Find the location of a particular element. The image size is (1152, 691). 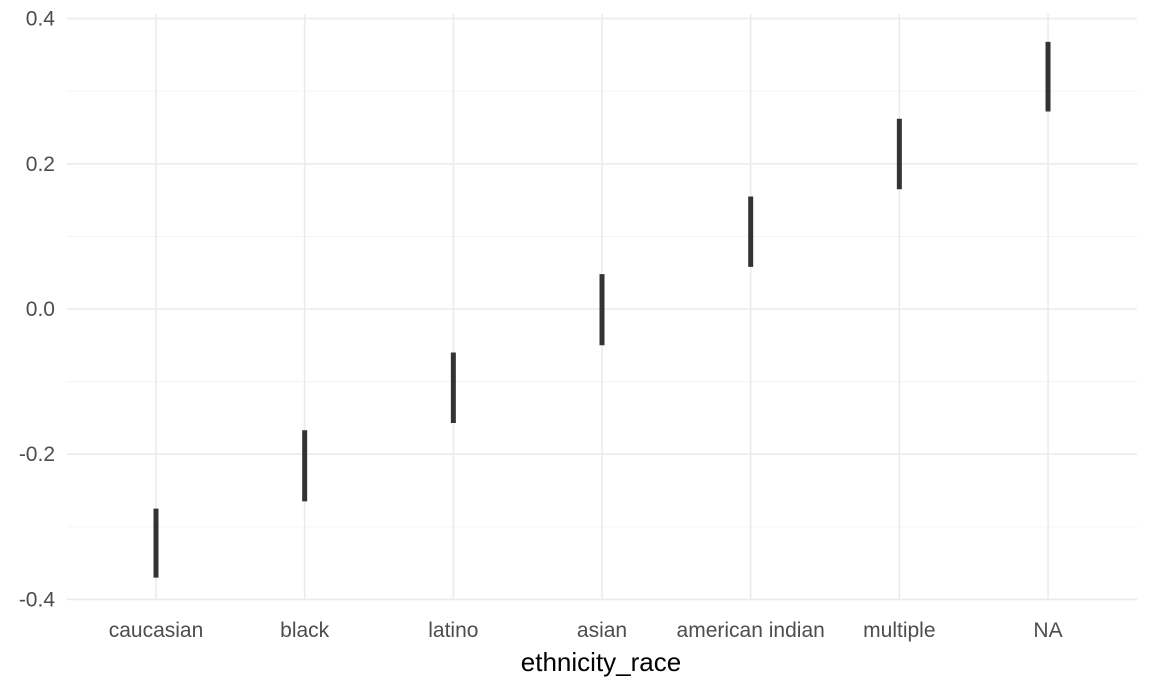

y-tick-label: 0.2 is located at coordinates (40, 164).